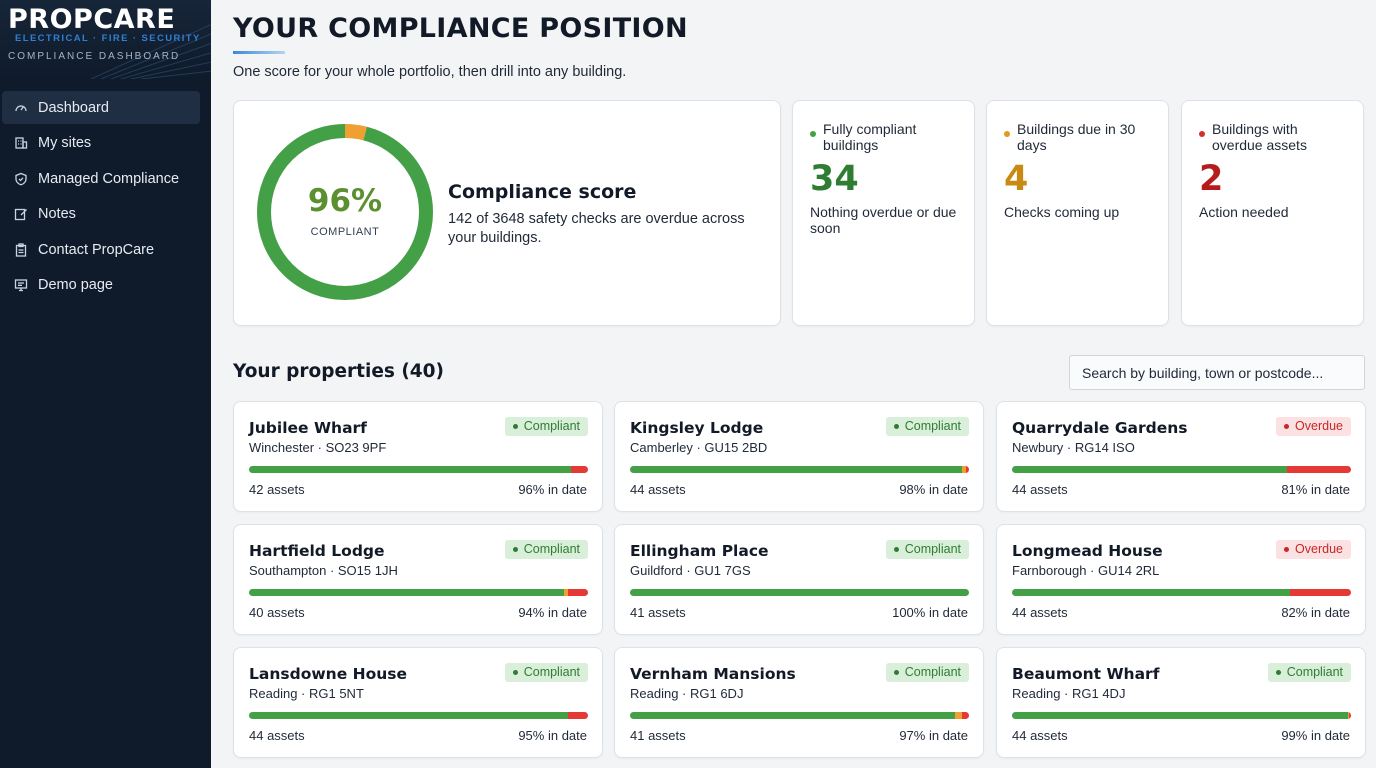  I want to click on properties-heading: Your properties (40), so click(338, 371).